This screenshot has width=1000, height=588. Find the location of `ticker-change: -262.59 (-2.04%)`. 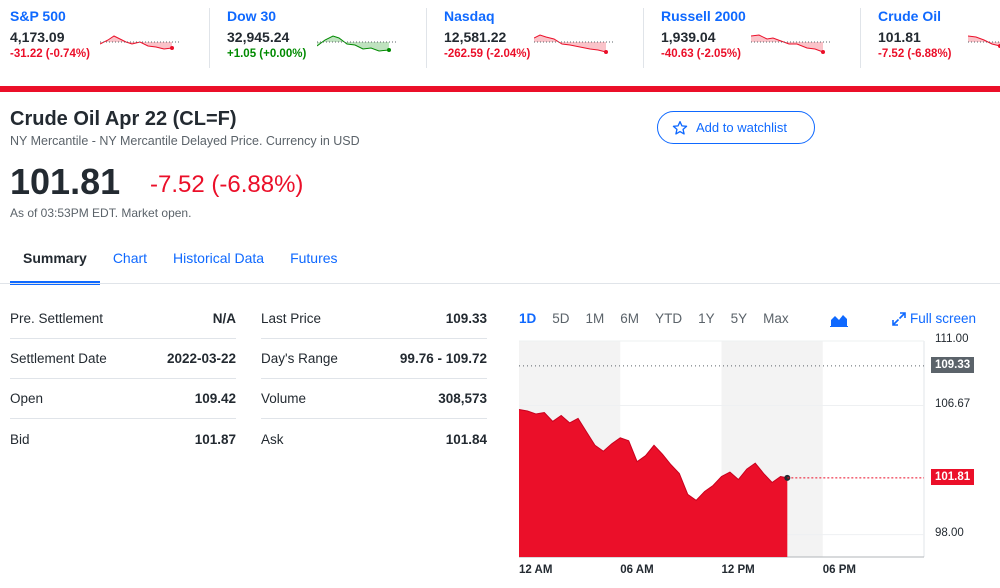

ticker-change: -262.59 (-2.04%) is located at coordinates (487, 54).